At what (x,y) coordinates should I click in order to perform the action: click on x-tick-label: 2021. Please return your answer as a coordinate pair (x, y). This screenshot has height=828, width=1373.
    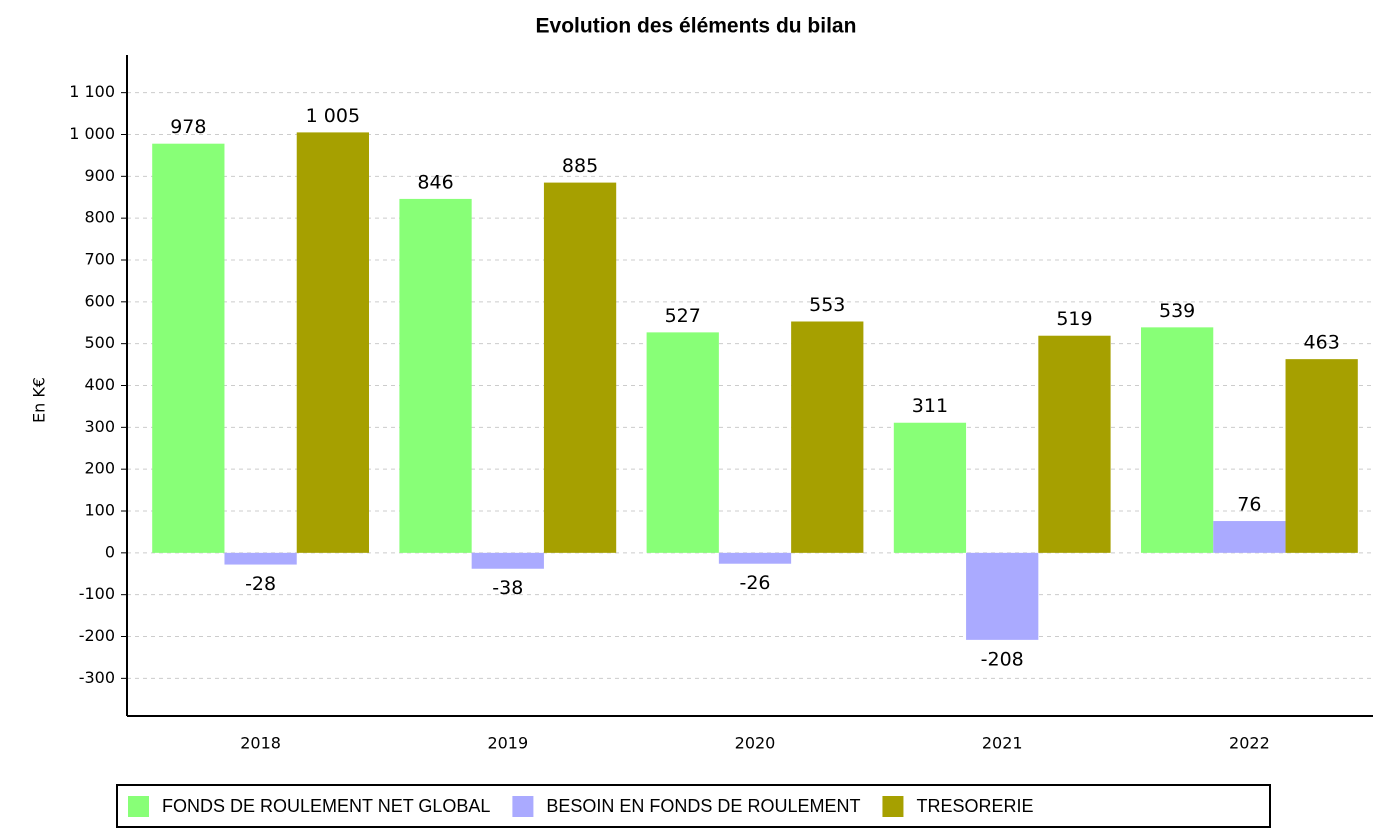
    Looking at the image, I should click on (1002, 743).